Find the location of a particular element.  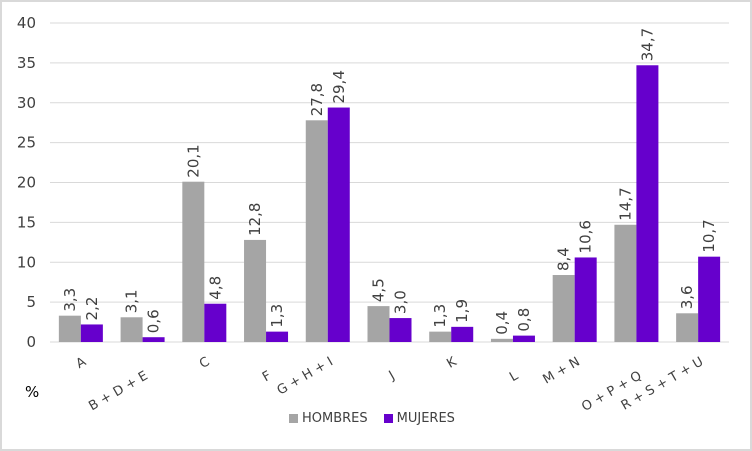

y-tick-label: 20 is located at coordinates (26, 183).